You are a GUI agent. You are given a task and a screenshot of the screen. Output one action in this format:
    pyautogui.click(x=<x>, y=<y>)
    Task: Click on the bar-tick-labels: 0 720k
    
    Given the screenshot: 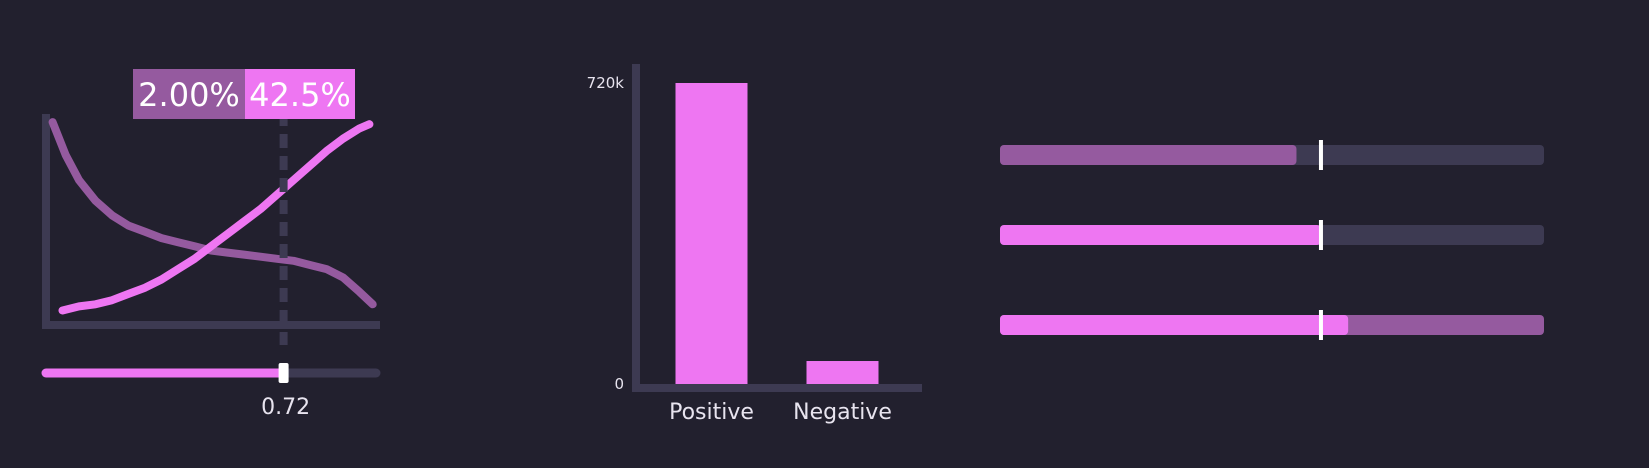 What is the action you would take?
    pyautogui.click(x=606, y=233)
    